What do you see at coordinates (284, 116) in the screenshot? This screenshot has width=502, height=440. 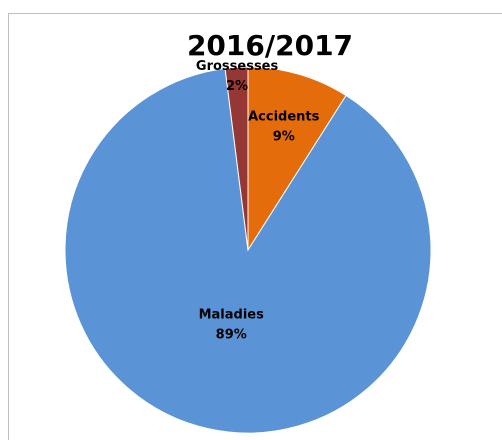 I see `slice-label: Accidents` at bounding box center [284, 116].